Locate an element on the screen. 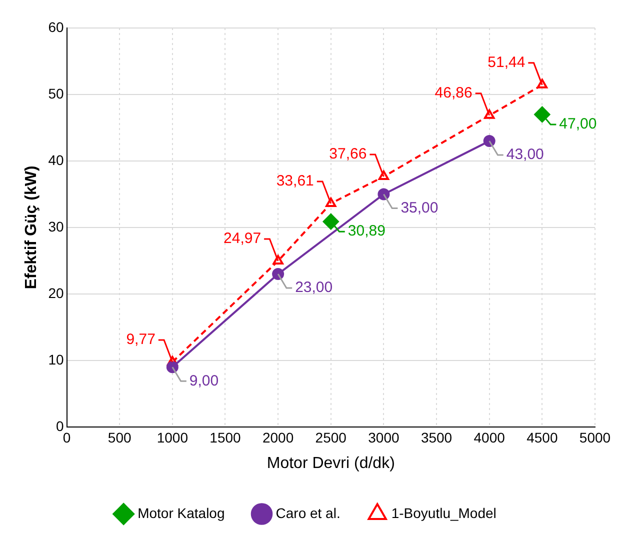 This screenshot has width=643, height=539. x-tick-label: 2500 is located at coordinates (331, 437).